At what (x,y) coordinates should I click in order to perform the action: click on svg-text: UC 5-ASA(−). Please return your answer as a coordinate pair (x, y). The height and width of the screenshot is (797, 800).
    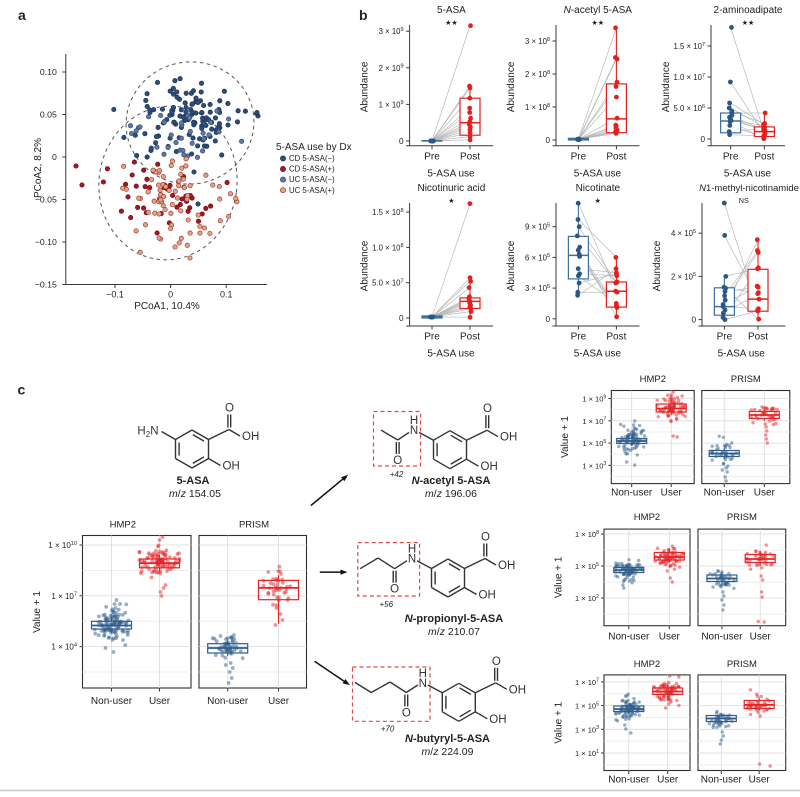
    Looking at the image, I should click on (312, 179).